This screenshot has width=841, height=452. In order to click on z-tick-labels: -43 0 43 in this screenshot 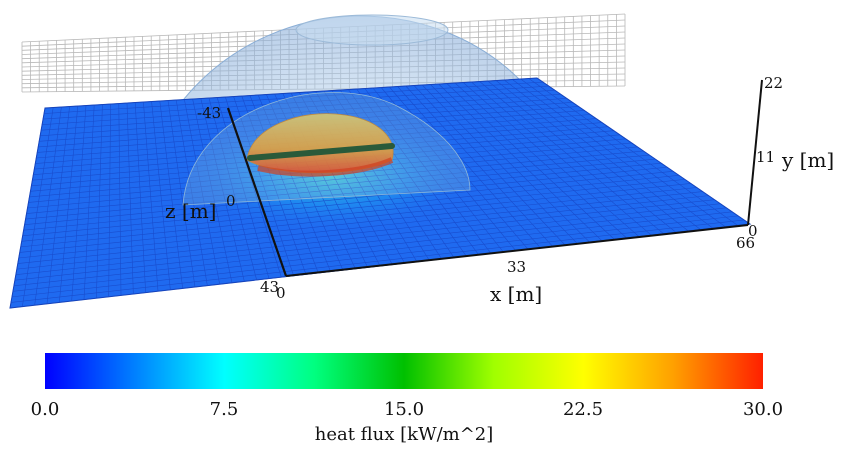, I will do `click(238, 200)`.